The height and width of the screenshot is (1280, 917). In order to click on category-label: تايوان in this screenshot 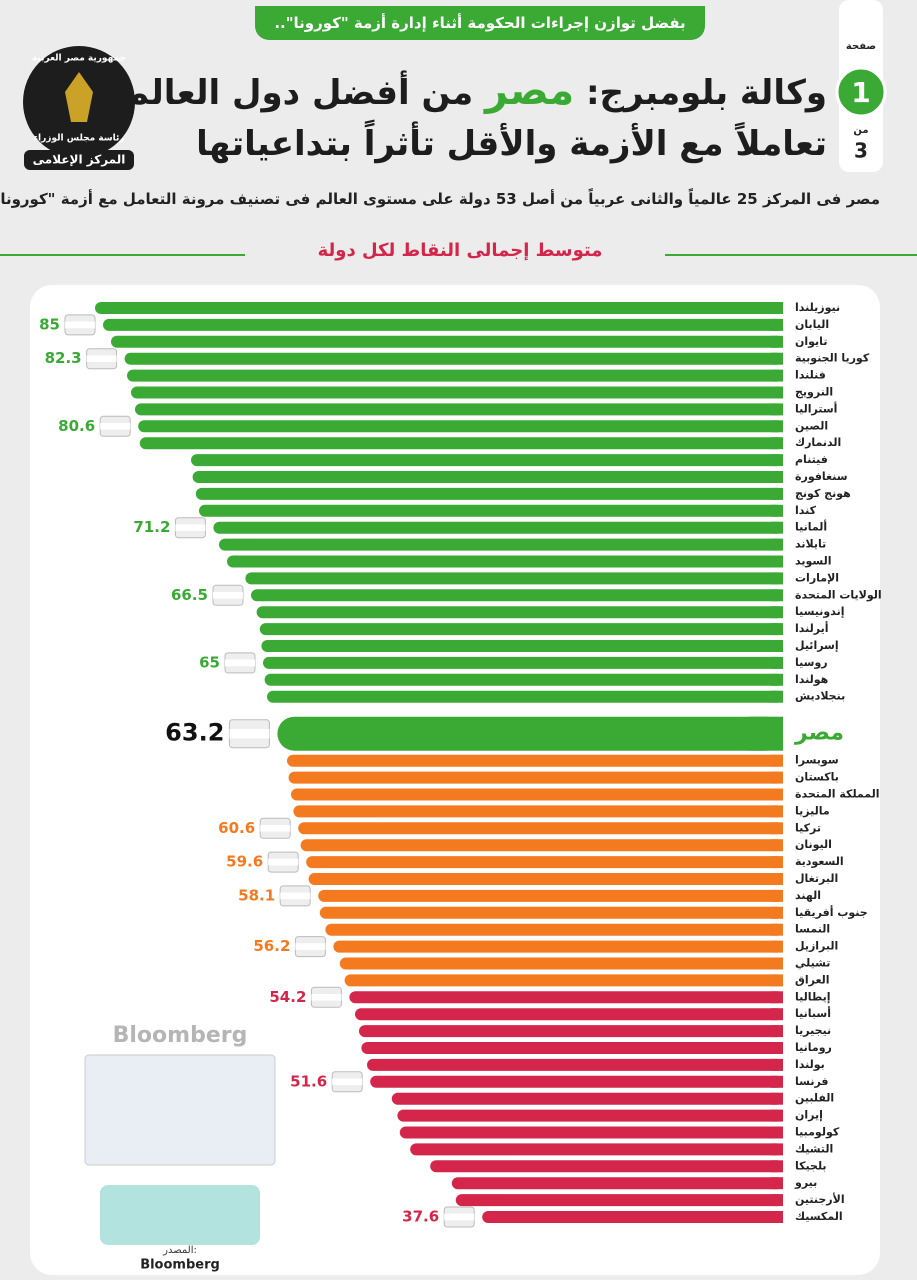, I will do `click(811, 341)`.